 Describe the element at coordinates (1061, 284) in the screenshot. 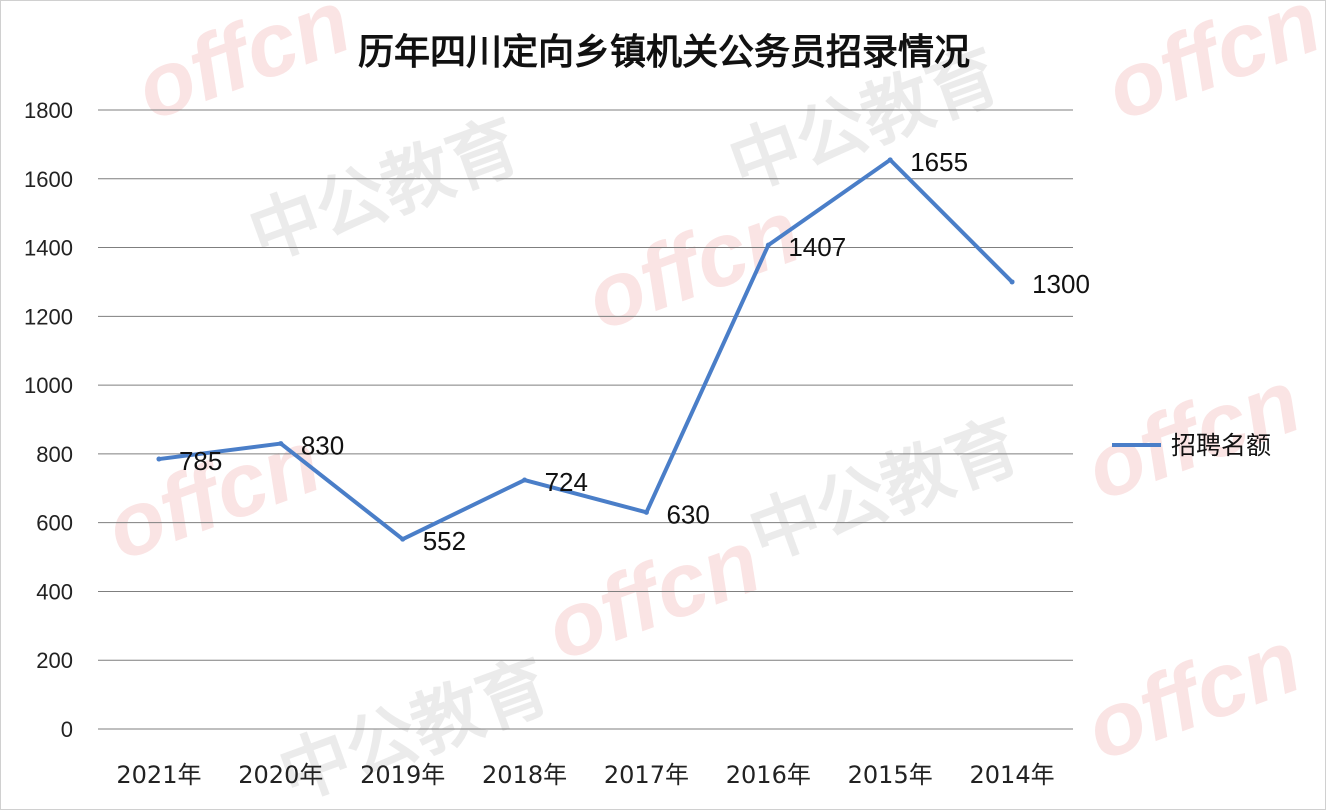

I see `data-label: 1300` at that location.